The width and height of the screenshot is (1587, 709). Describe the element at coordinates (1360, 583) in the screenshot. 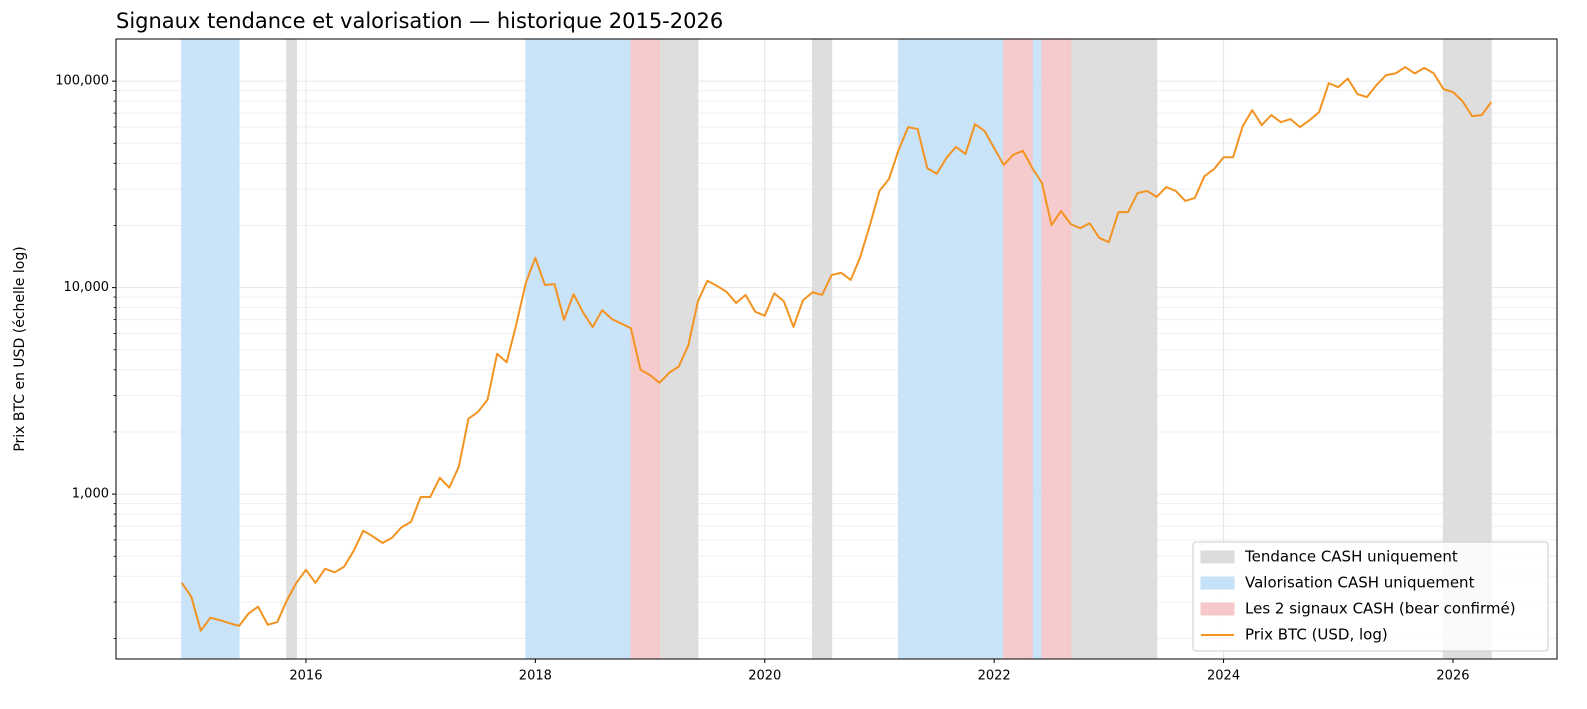

I see `legend-label: Valorisation CASH uniquement` at that location.